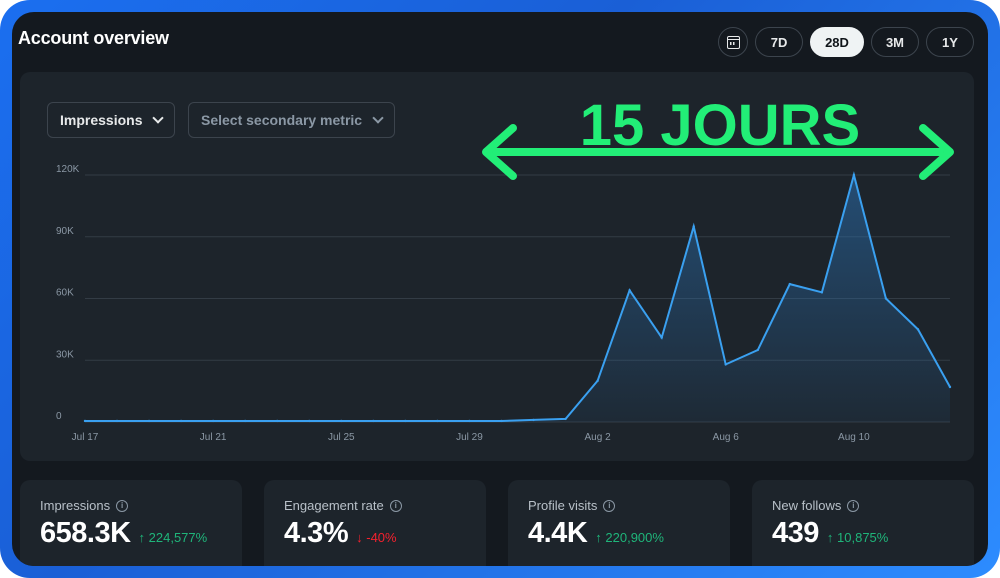 The height and width of the screenshot is (578, 1000). I want to click on range-1y-button: 1Y, so click(950, 42).